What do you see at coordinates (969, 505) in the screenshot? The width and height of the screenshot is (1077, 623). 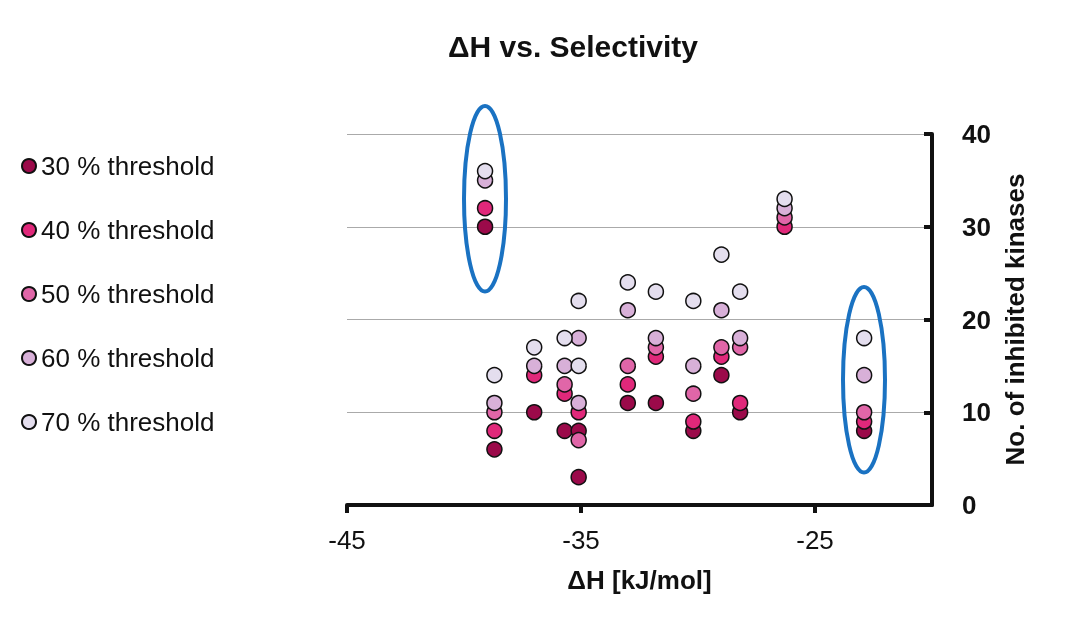 I see `y-tick-label: 0` at bounding box center [969, 505].